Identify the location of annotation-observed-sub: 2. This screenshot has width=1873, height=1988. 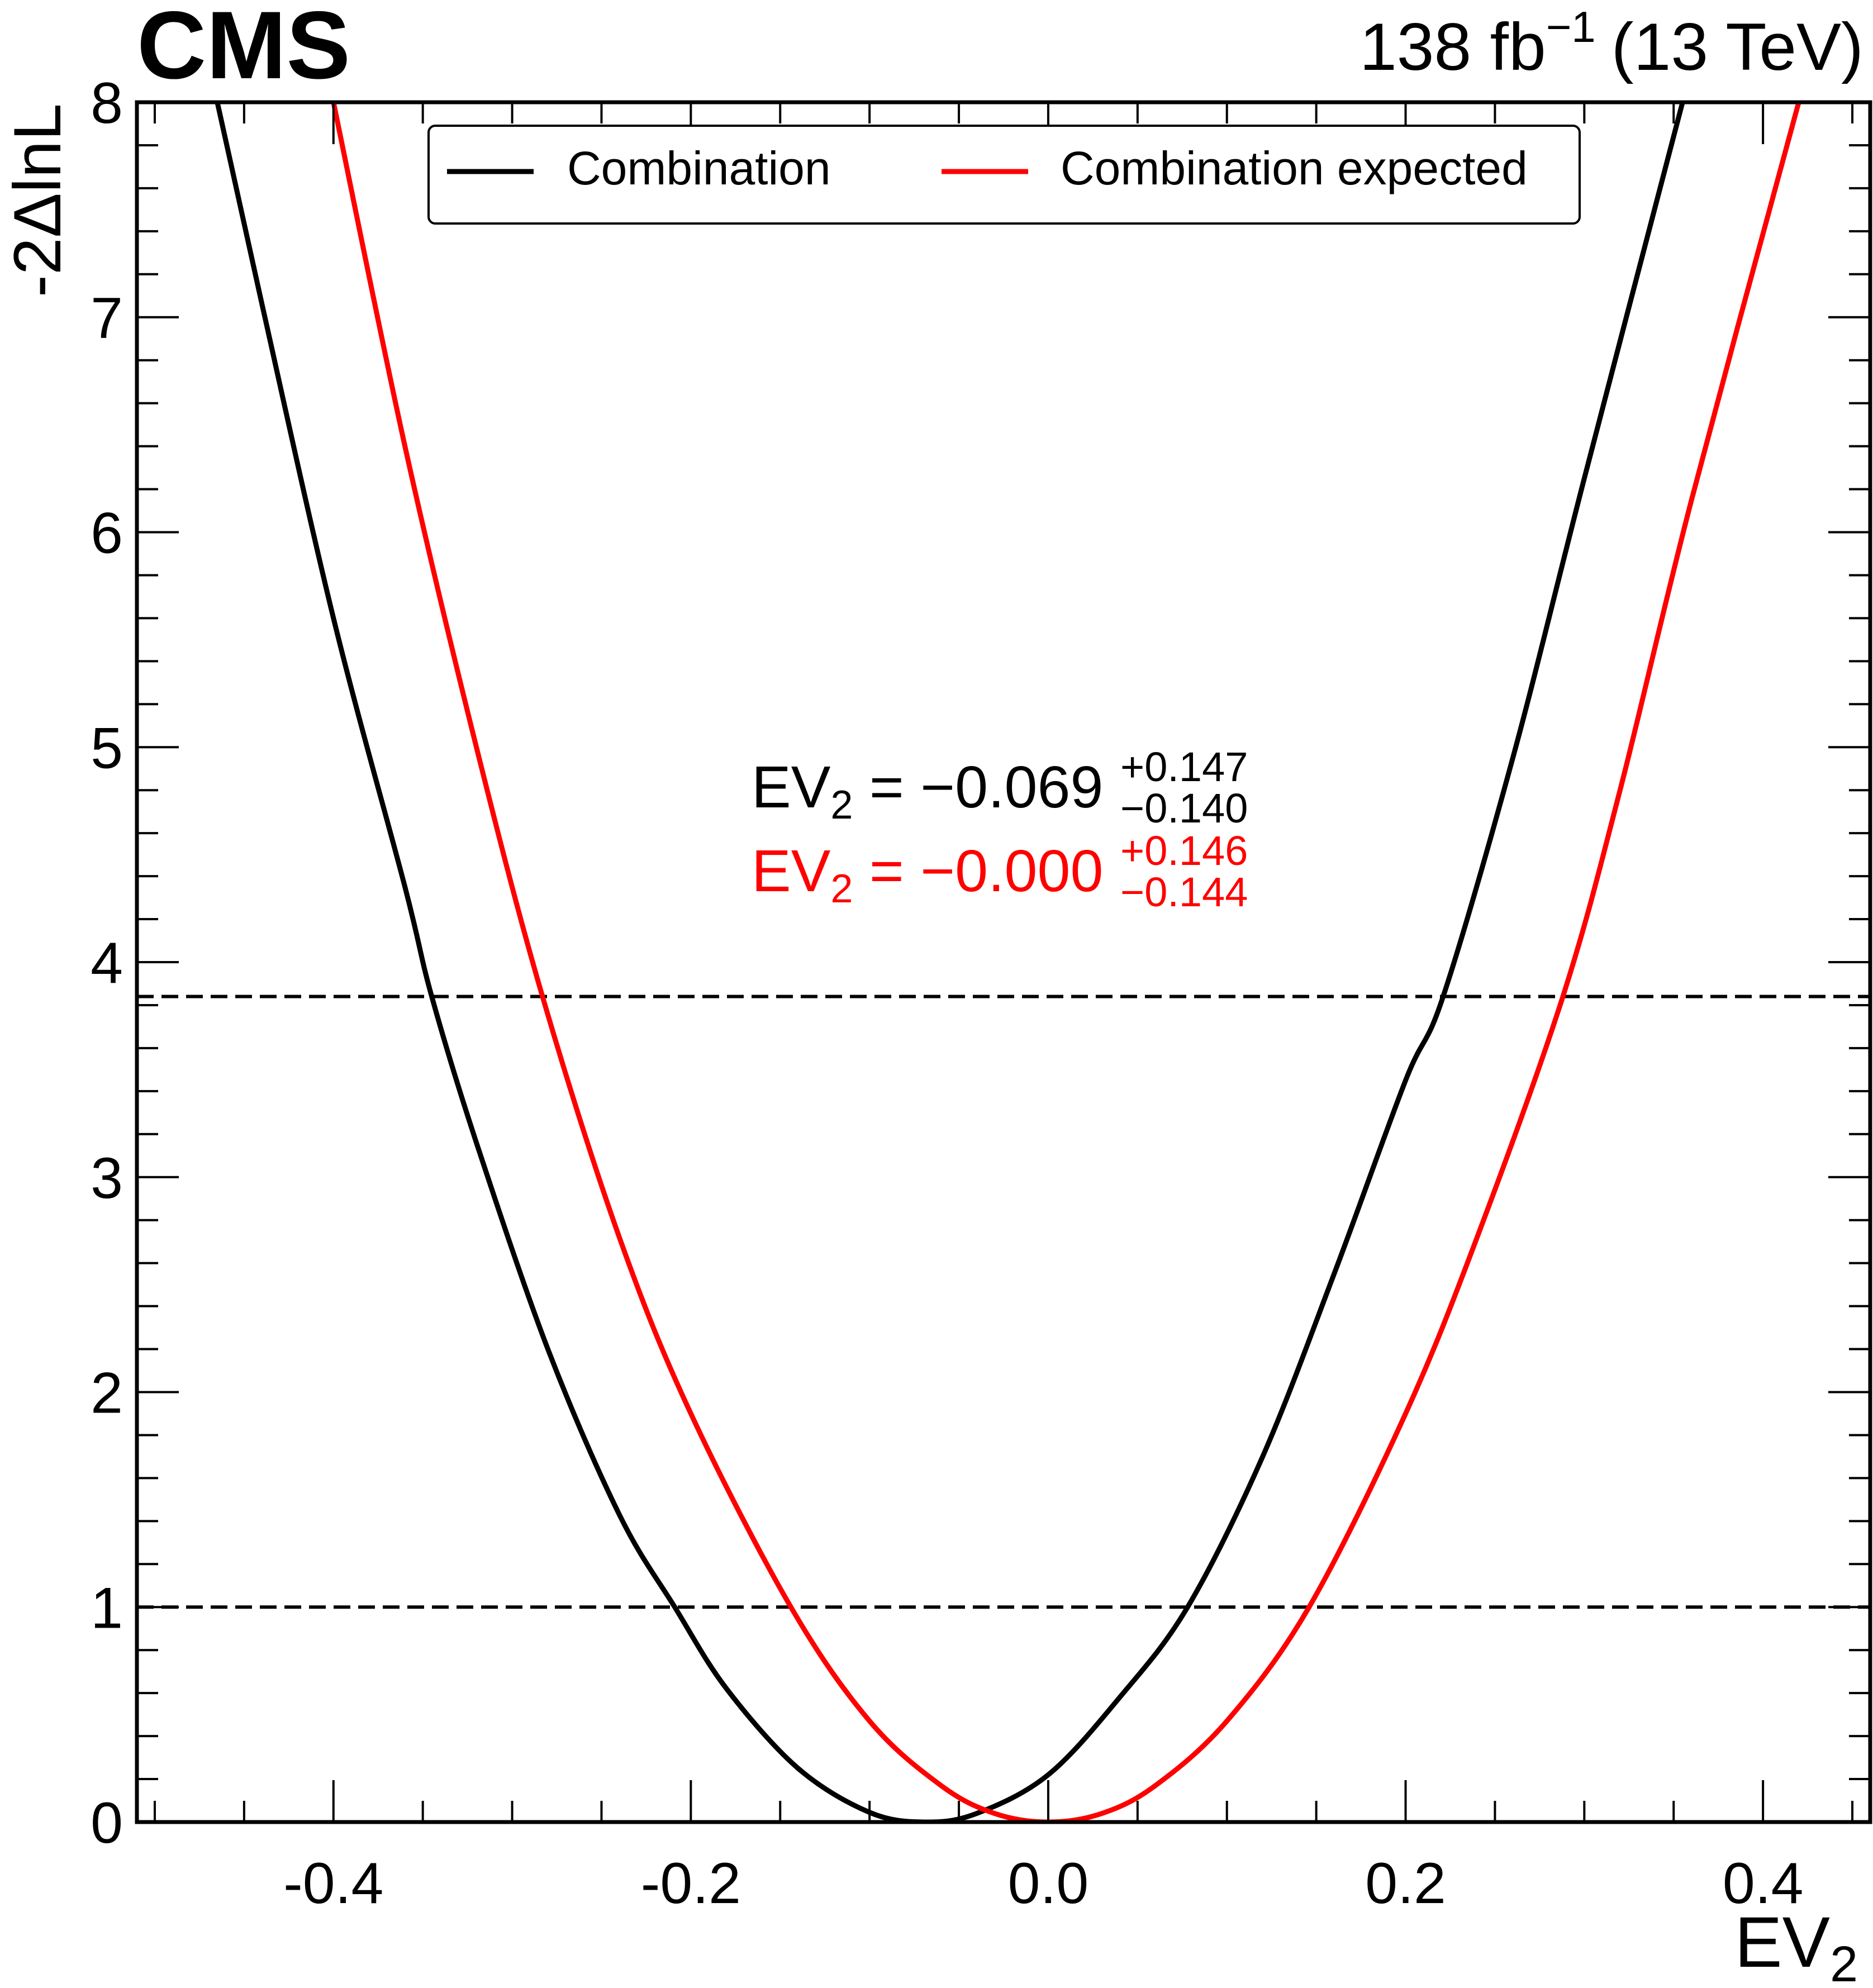
(841, 805).